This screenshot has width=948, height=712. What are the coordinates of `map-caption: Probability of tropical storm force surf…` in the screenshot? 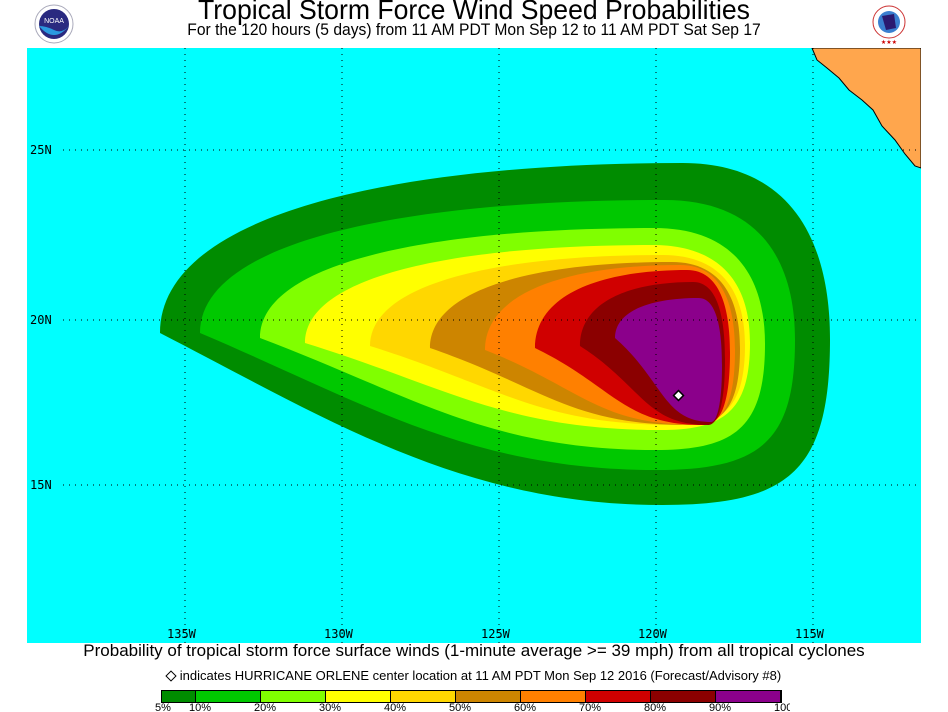 It's located at (474, 650).